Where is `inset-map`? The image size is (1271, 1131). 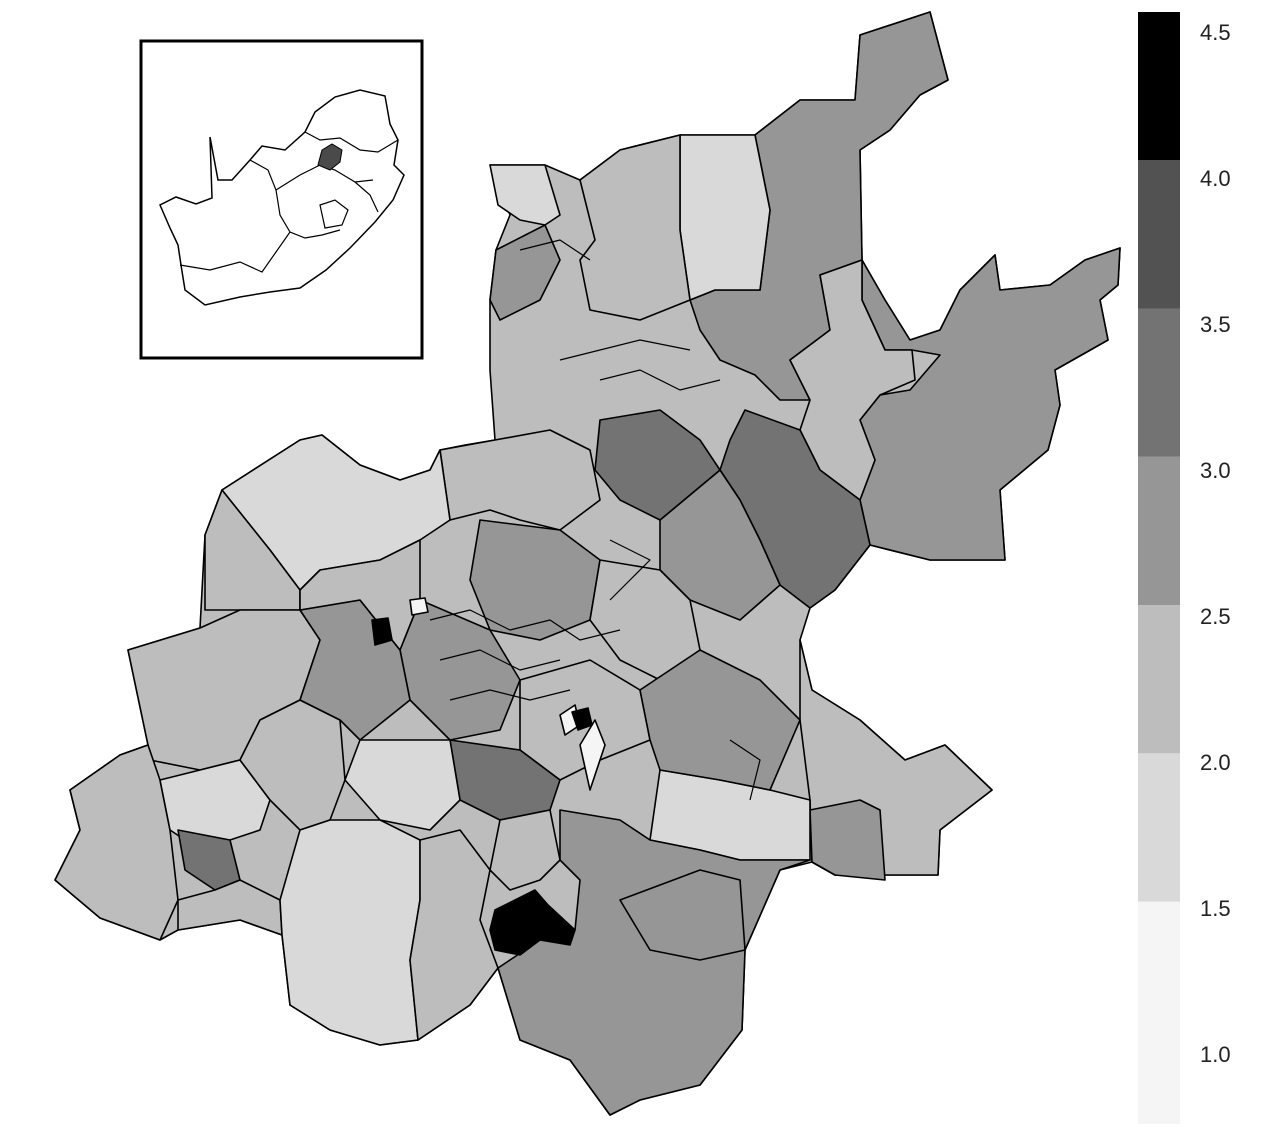
inset-map is located at coordinates (281, 199).